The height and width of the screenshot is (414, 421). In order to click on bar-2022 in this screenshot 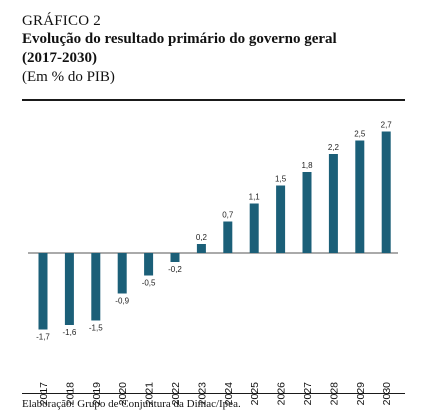, I will do `click(175, 257)`.